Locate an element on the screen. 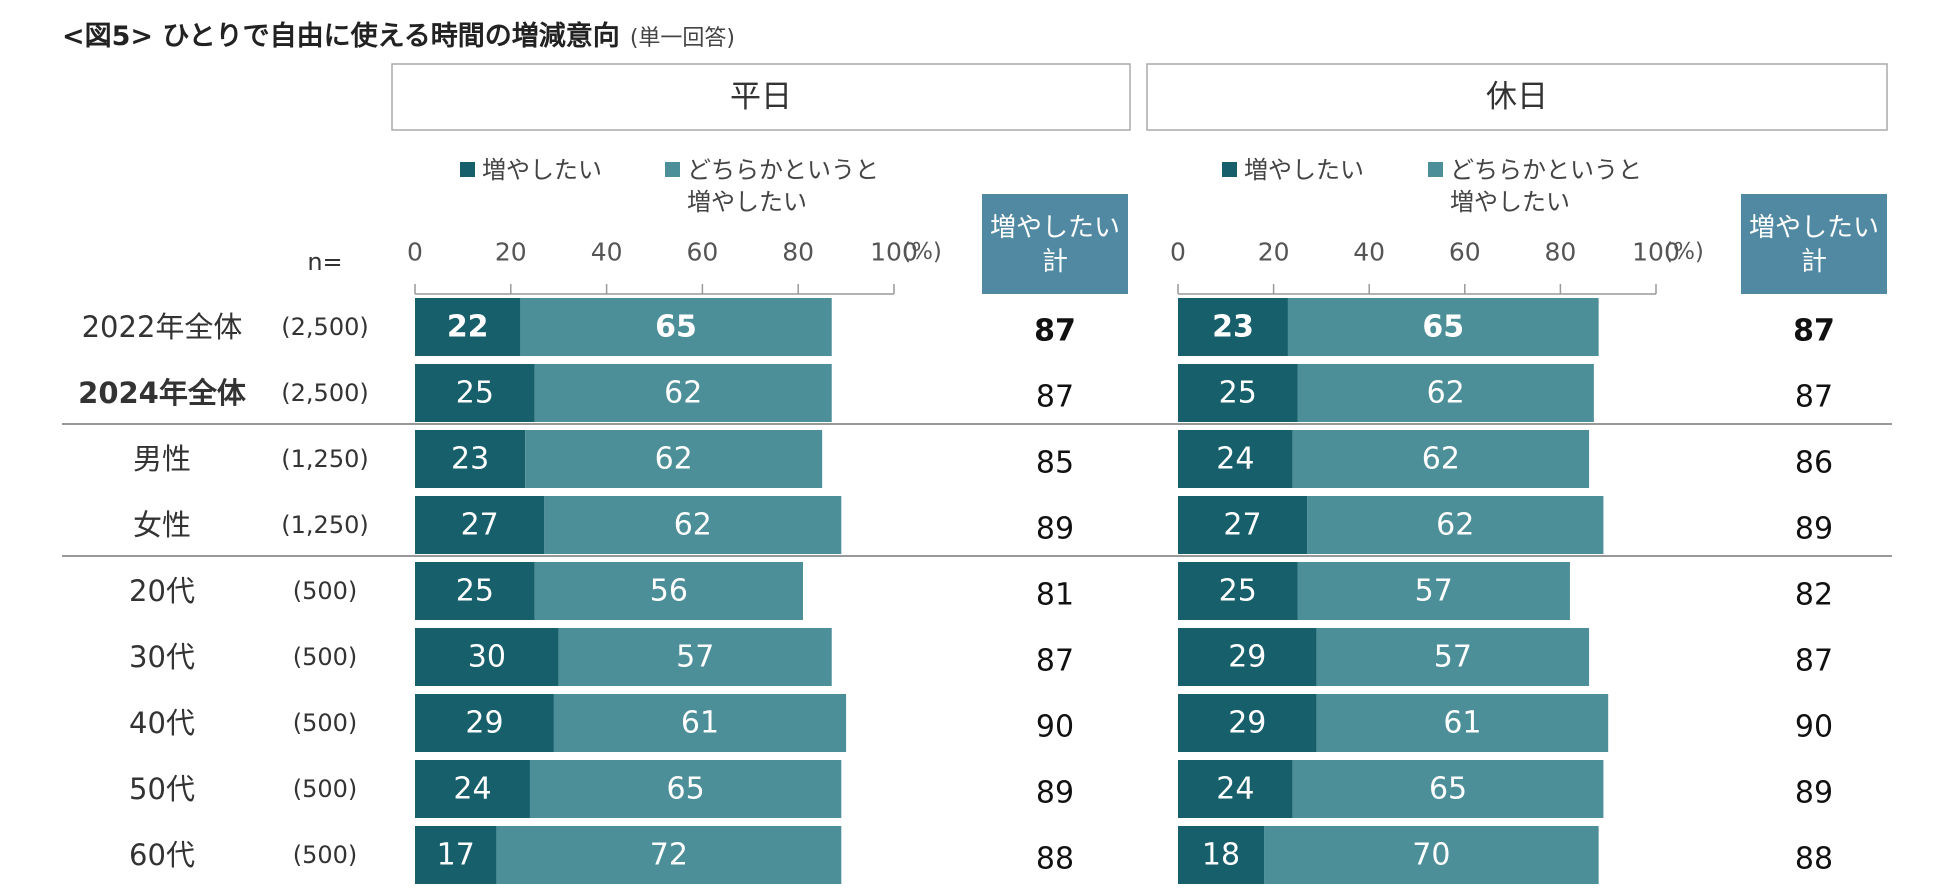  legend-label-series2-line2: 増やしたい is located at coordinates (747, 202).